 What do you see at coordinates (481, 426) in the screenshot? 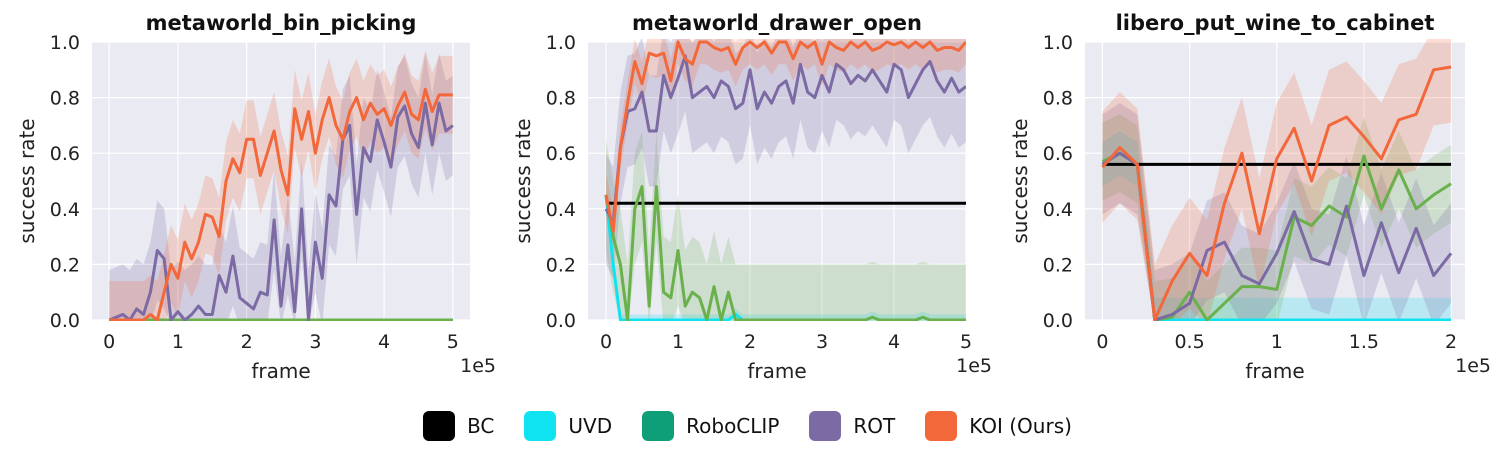
I see `legend-label: BC` at bounding box center [481, 426].